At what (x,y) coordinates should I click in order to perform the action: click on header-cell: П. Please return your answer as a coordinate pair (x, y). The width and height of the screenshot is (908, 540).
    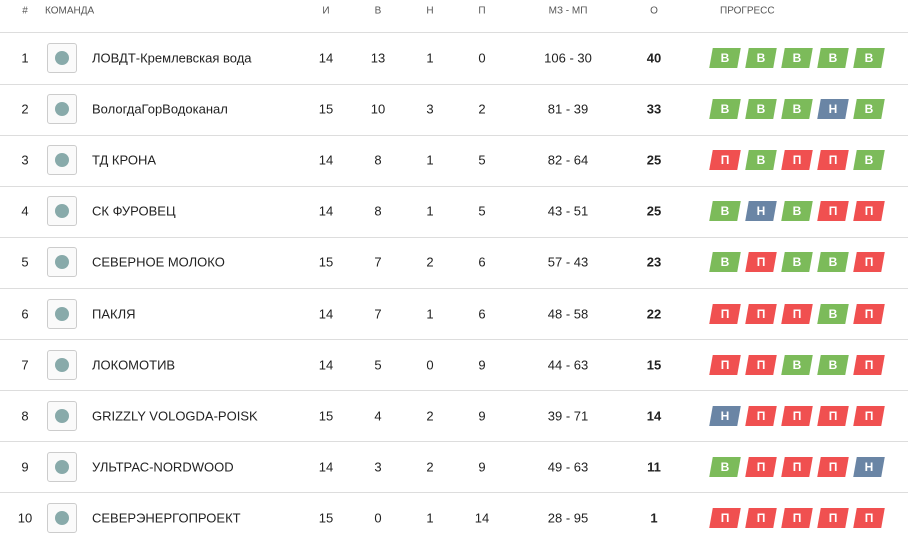
    Looking at the image, I should click on (482, 11).